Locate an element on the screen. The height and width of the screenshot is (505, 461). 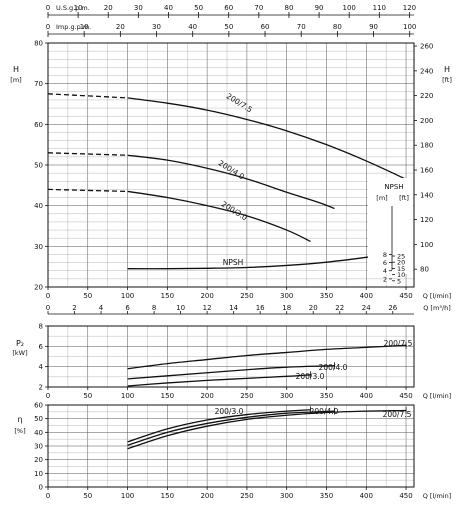
head-x-tick-label: 350 is located at coordinates (326, 296).